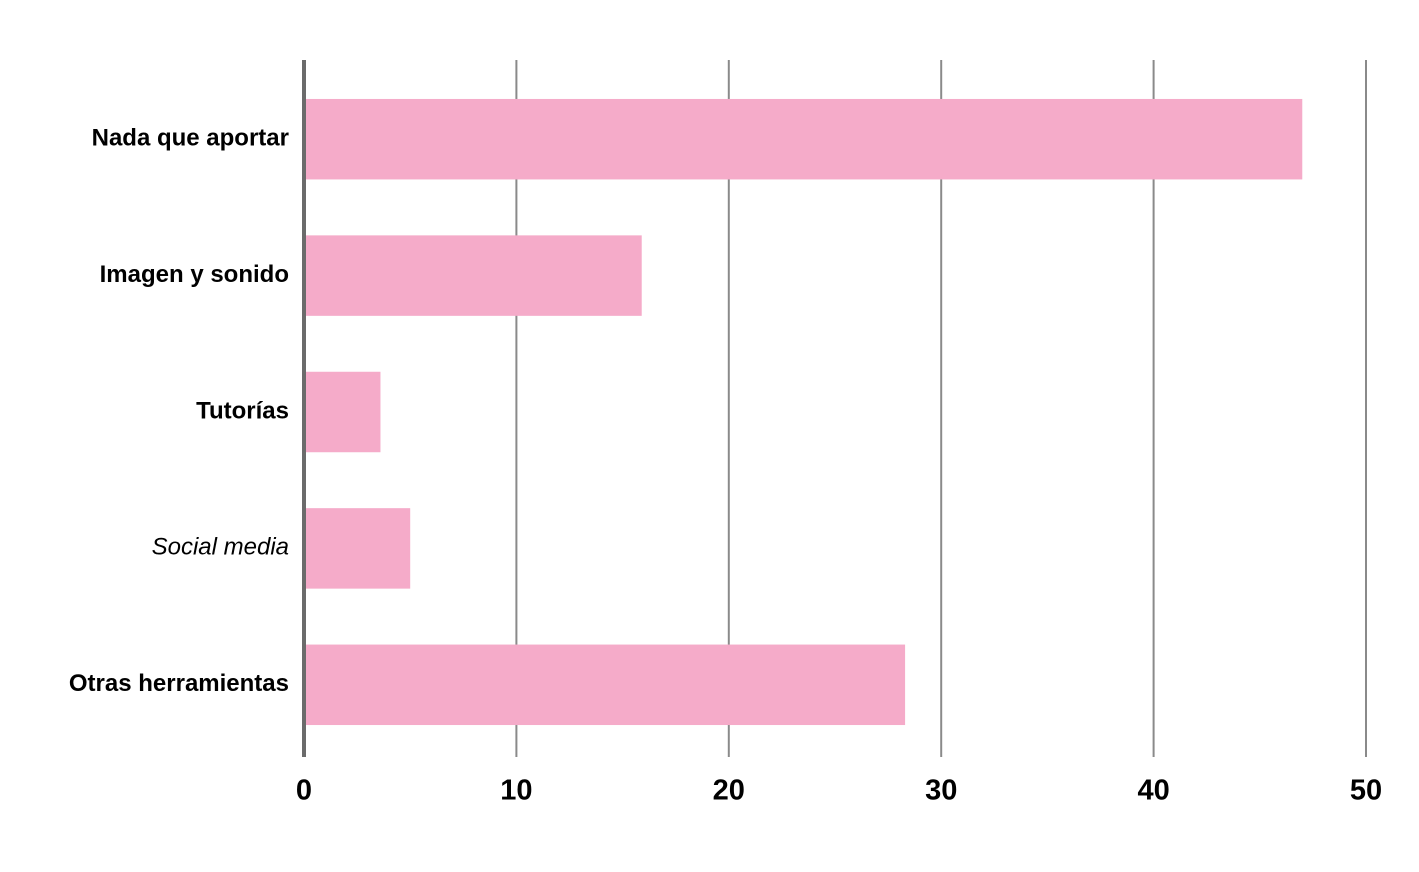 The image size is (1419, 872). What do you see at coordinates (242, 410) in the screenshot?
I see `y-tick-label: Tutorías` at bounding box center [242, 410].